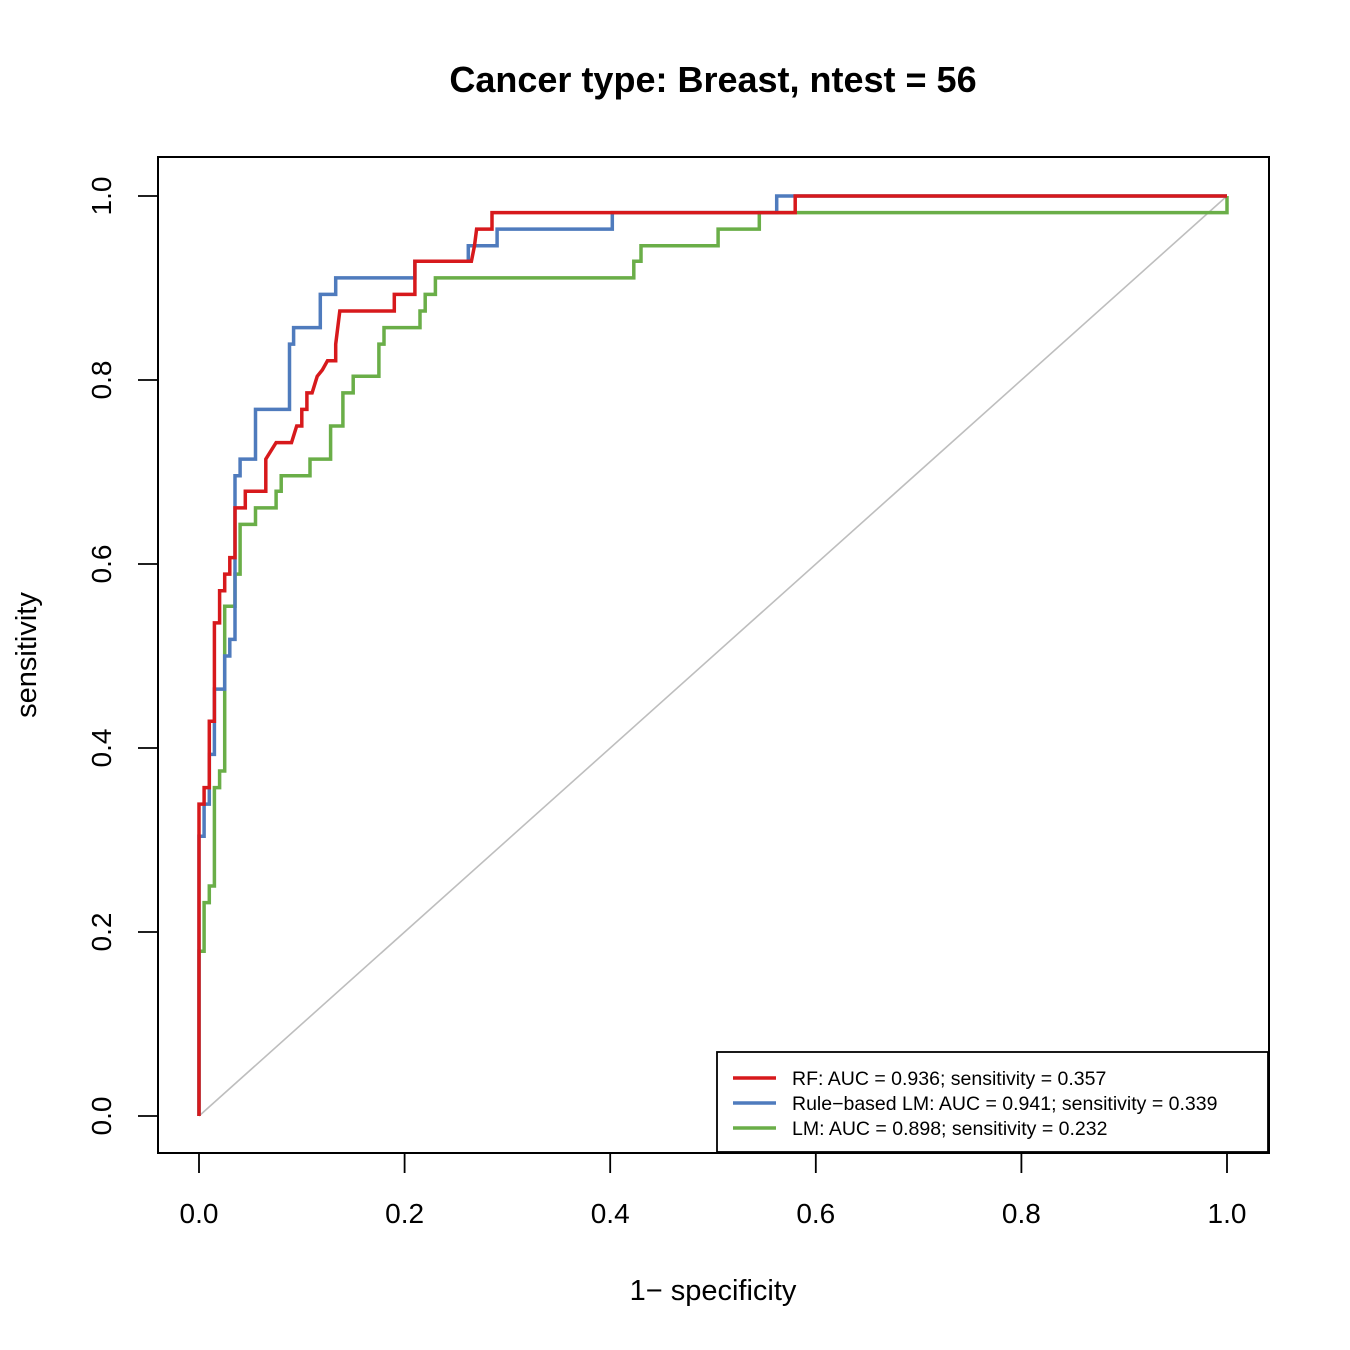 This screenshot has width=1350, height=1350. What do you see at coordinates (1227, 1213) in the screenshot?
I see `x-tick-label: 1.0` at bounding box center [1227, 1213].